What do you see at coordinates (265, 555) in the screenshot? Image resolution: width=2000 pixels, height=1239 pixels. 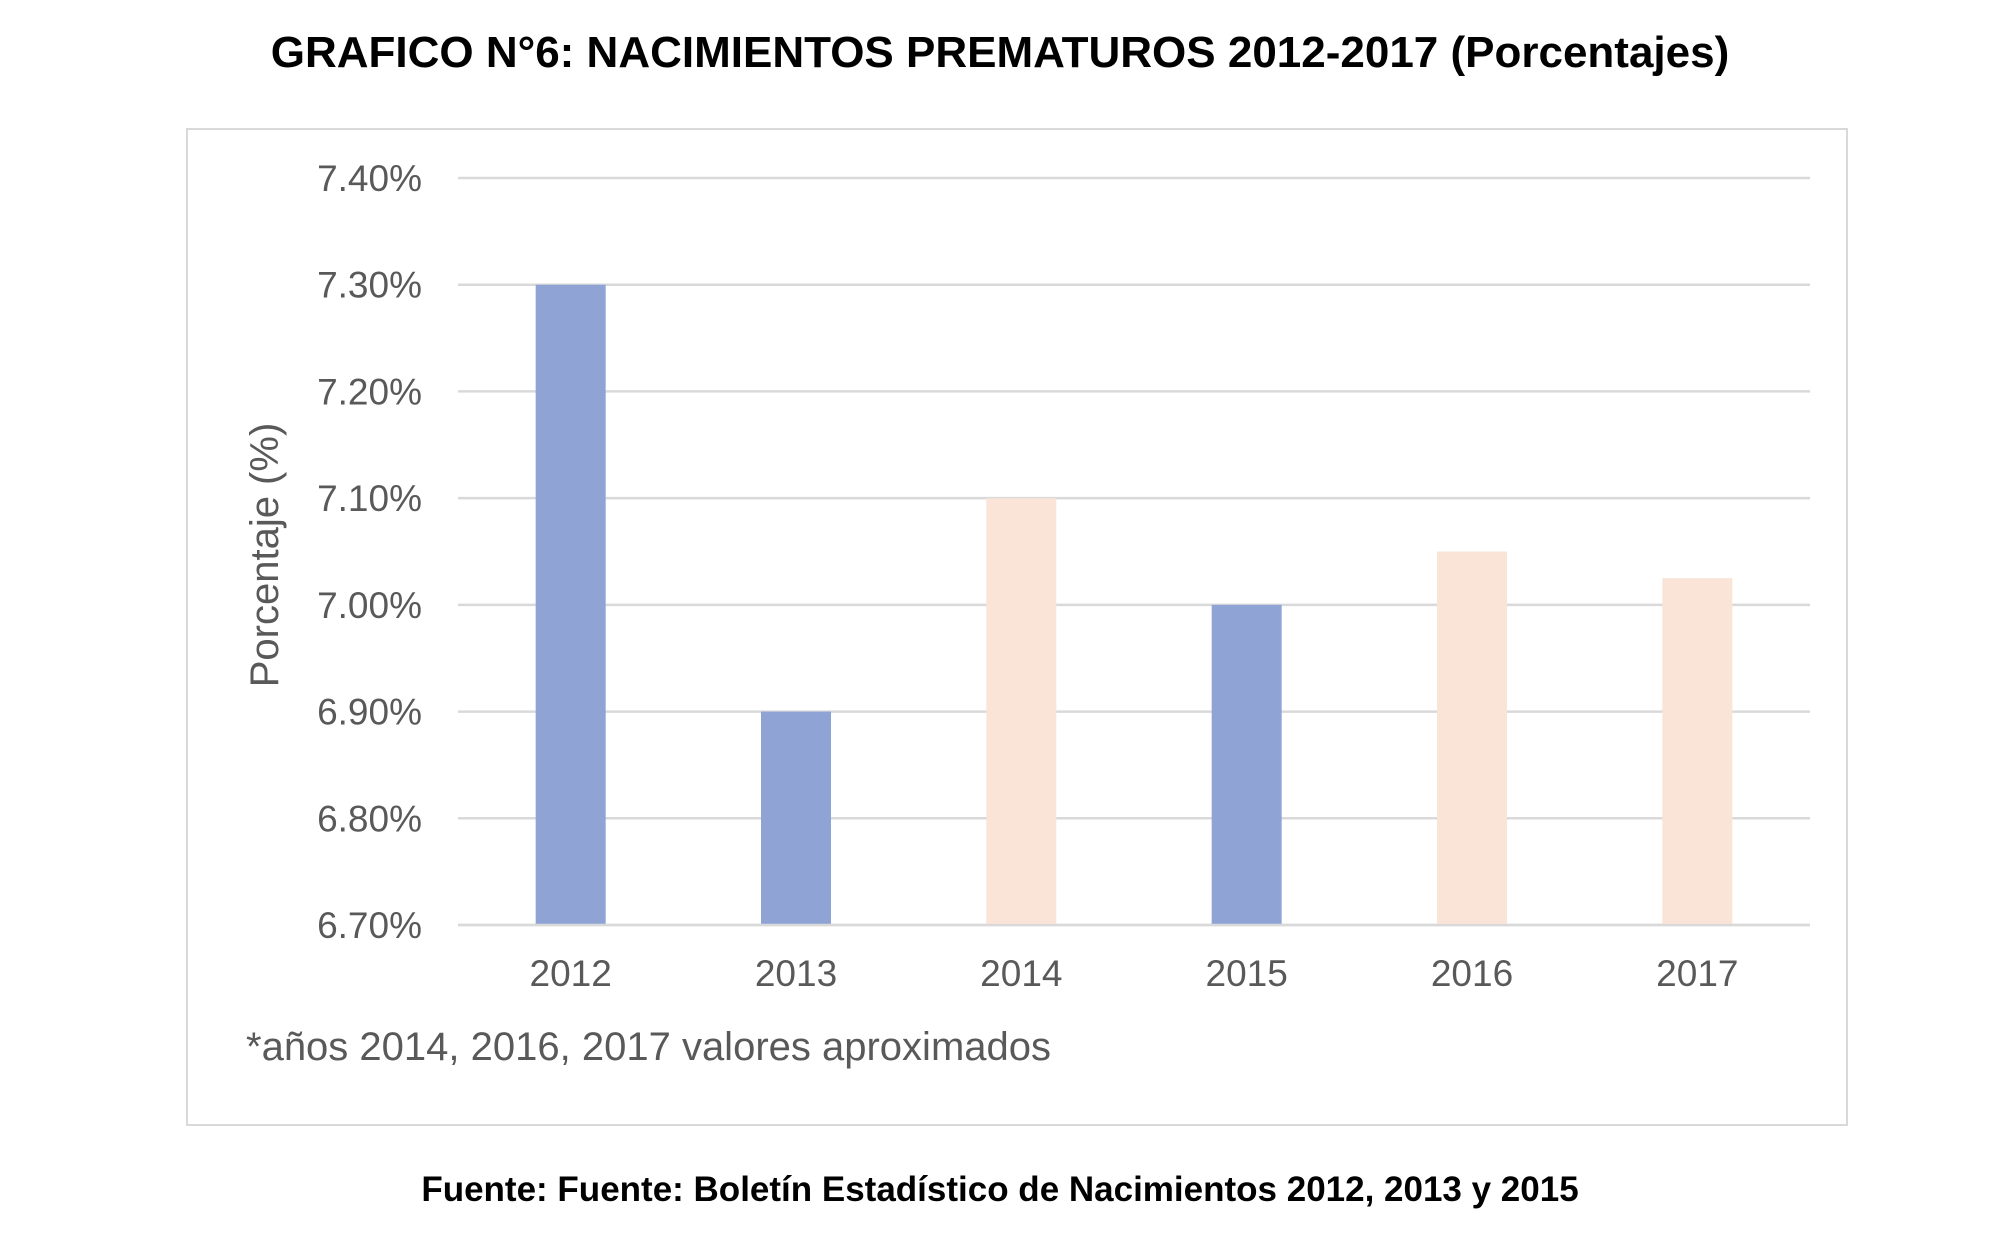 I see `y-axis-label: Porcentaje (%)` at bounding box center [265, 555].